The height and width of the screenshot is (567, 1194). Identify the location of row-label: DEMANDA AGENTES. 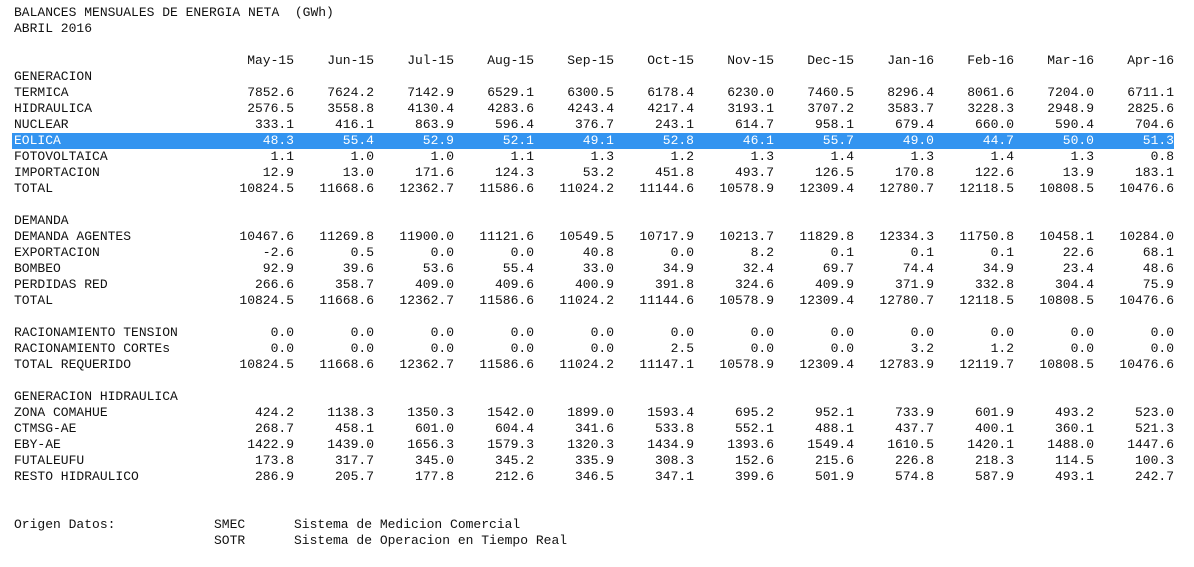
(73, 236).